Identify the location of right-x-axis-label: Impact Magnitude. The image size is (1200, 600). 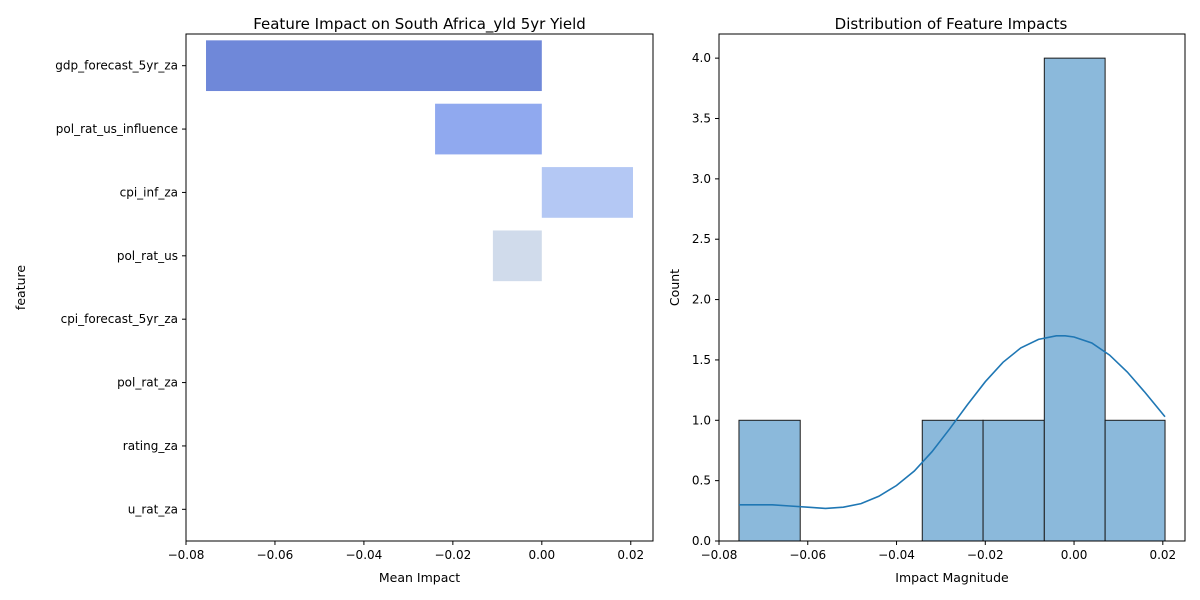
(952, 577).